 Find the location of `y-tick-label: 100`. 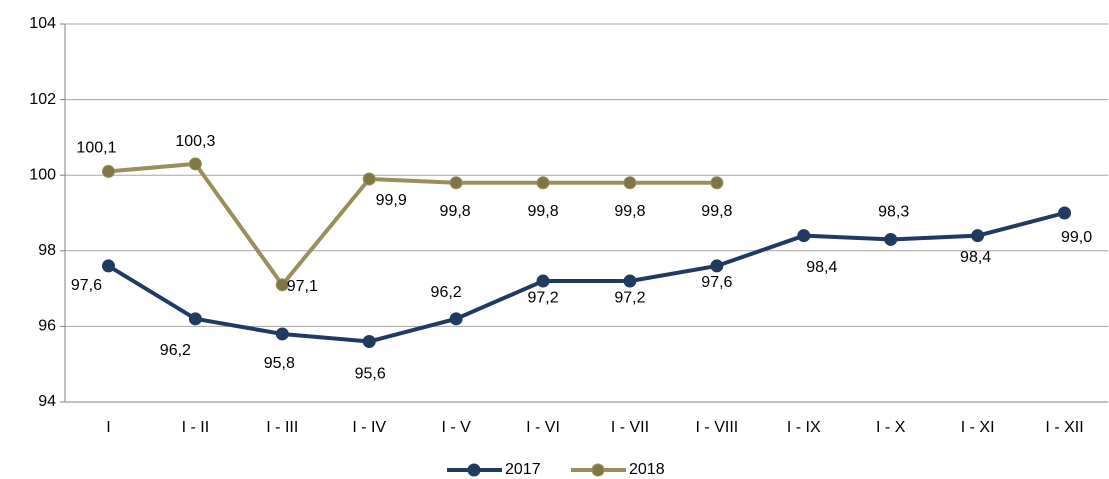

y-tick-label: 100 is located at coordinates (42, 174).